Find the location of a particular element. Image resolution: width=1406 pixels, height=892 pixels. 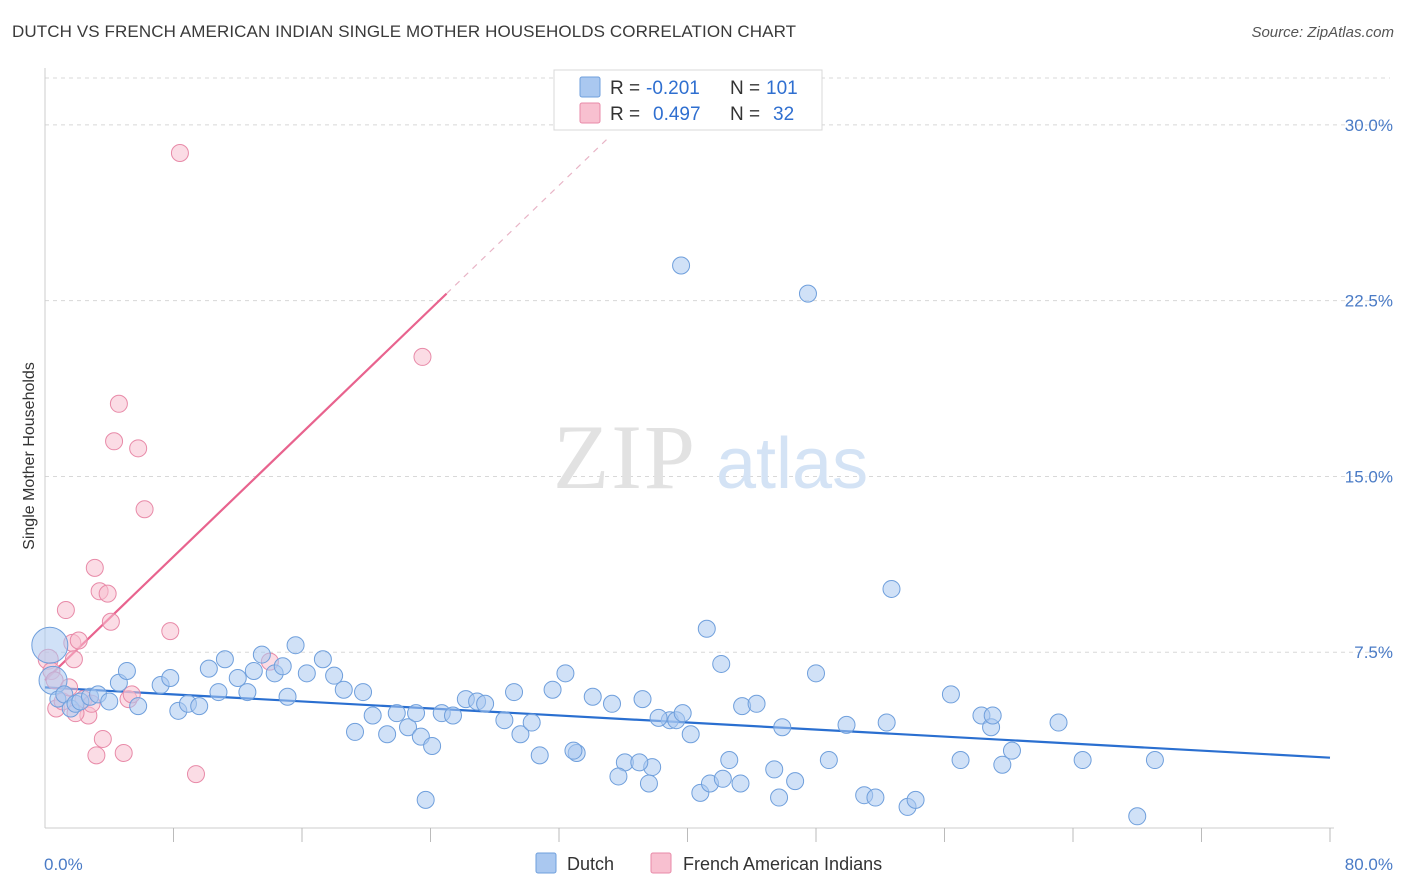

y-tick-label-3: 30.0% is located at coordinates (1369, 125).